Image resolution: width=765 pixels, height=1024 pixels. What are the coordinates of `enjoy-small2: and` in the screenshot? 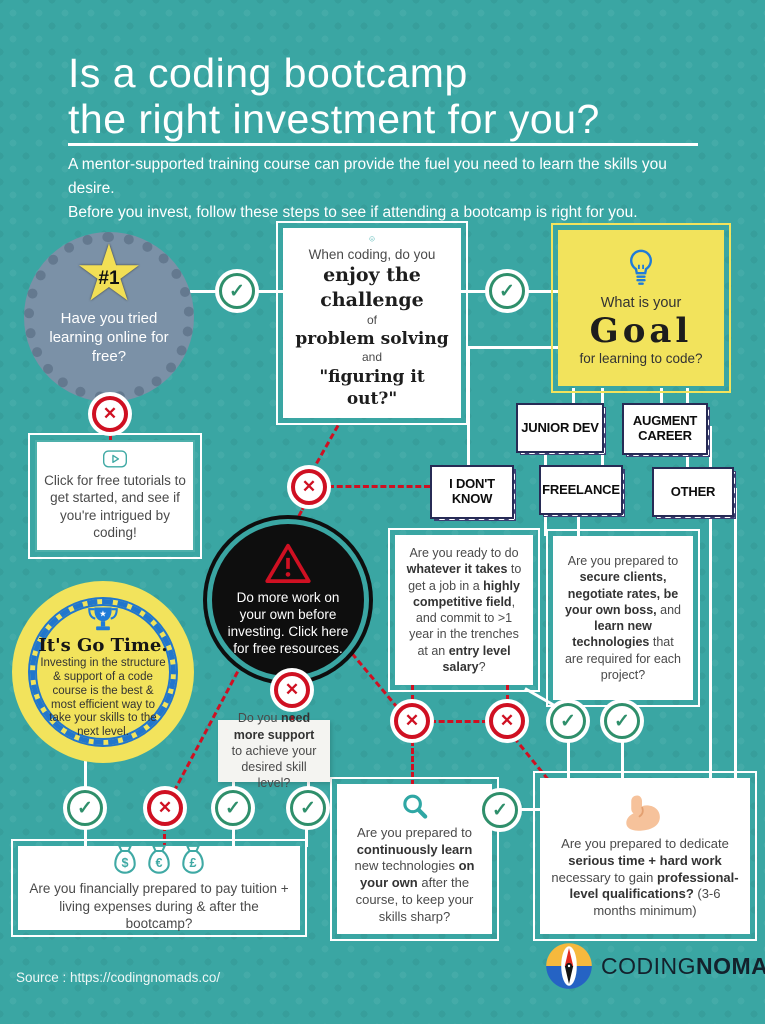 It's located at (372, 357).